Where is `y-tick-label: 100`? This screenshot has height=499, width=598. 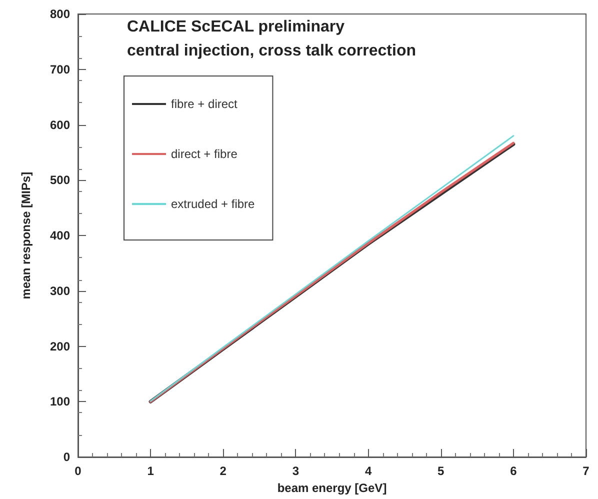
y-tick-label: 100 is located at coordinates (60, 401).